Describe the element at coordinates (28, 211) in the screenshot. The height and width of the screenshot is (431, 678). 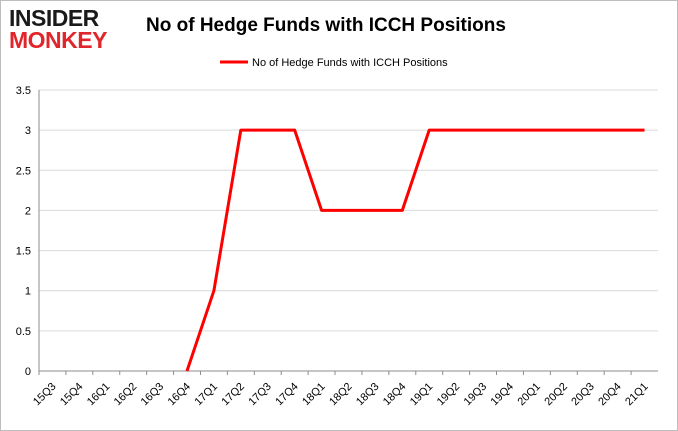
I see `y-tick-label: 2` at that location.